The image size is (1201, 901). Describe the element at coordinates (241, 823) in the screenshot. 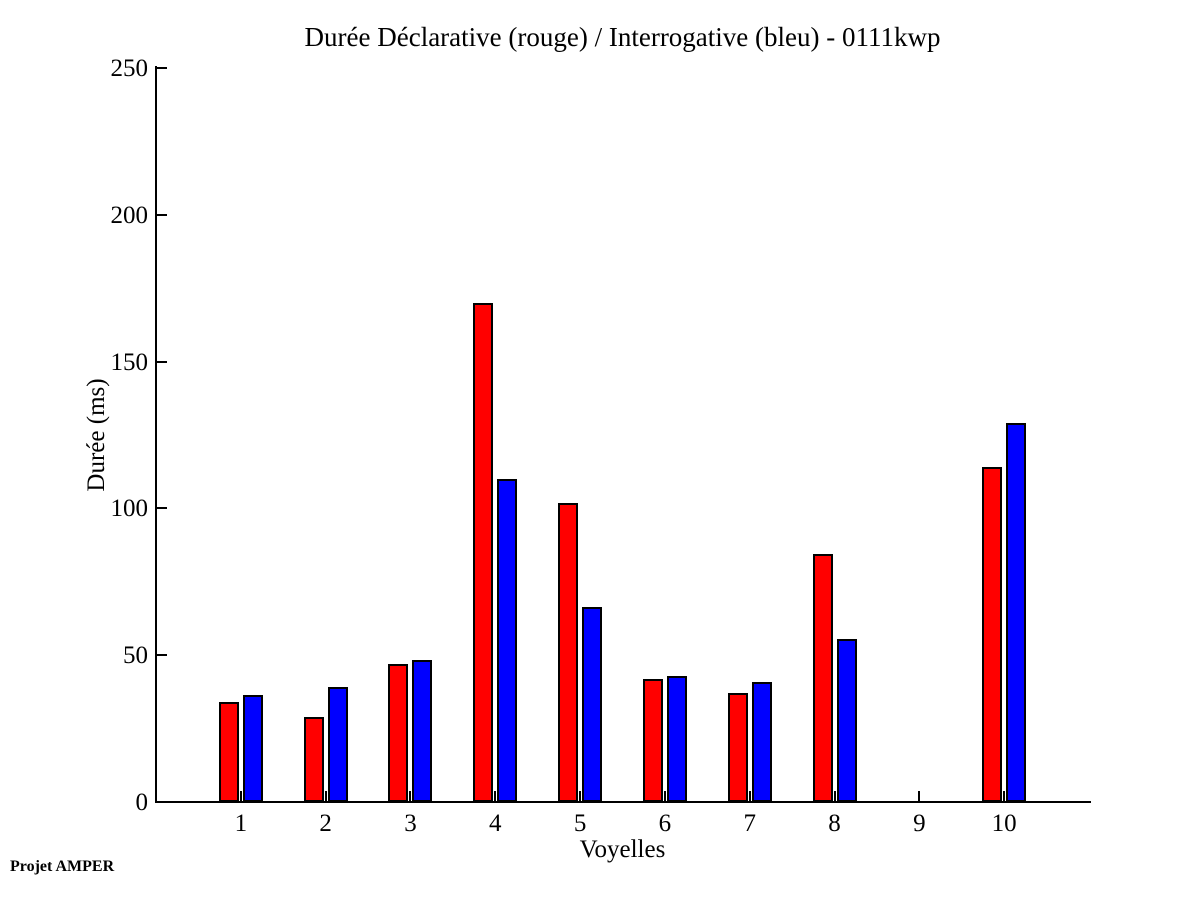

I see `x-tick-label-1: 1` at that location.